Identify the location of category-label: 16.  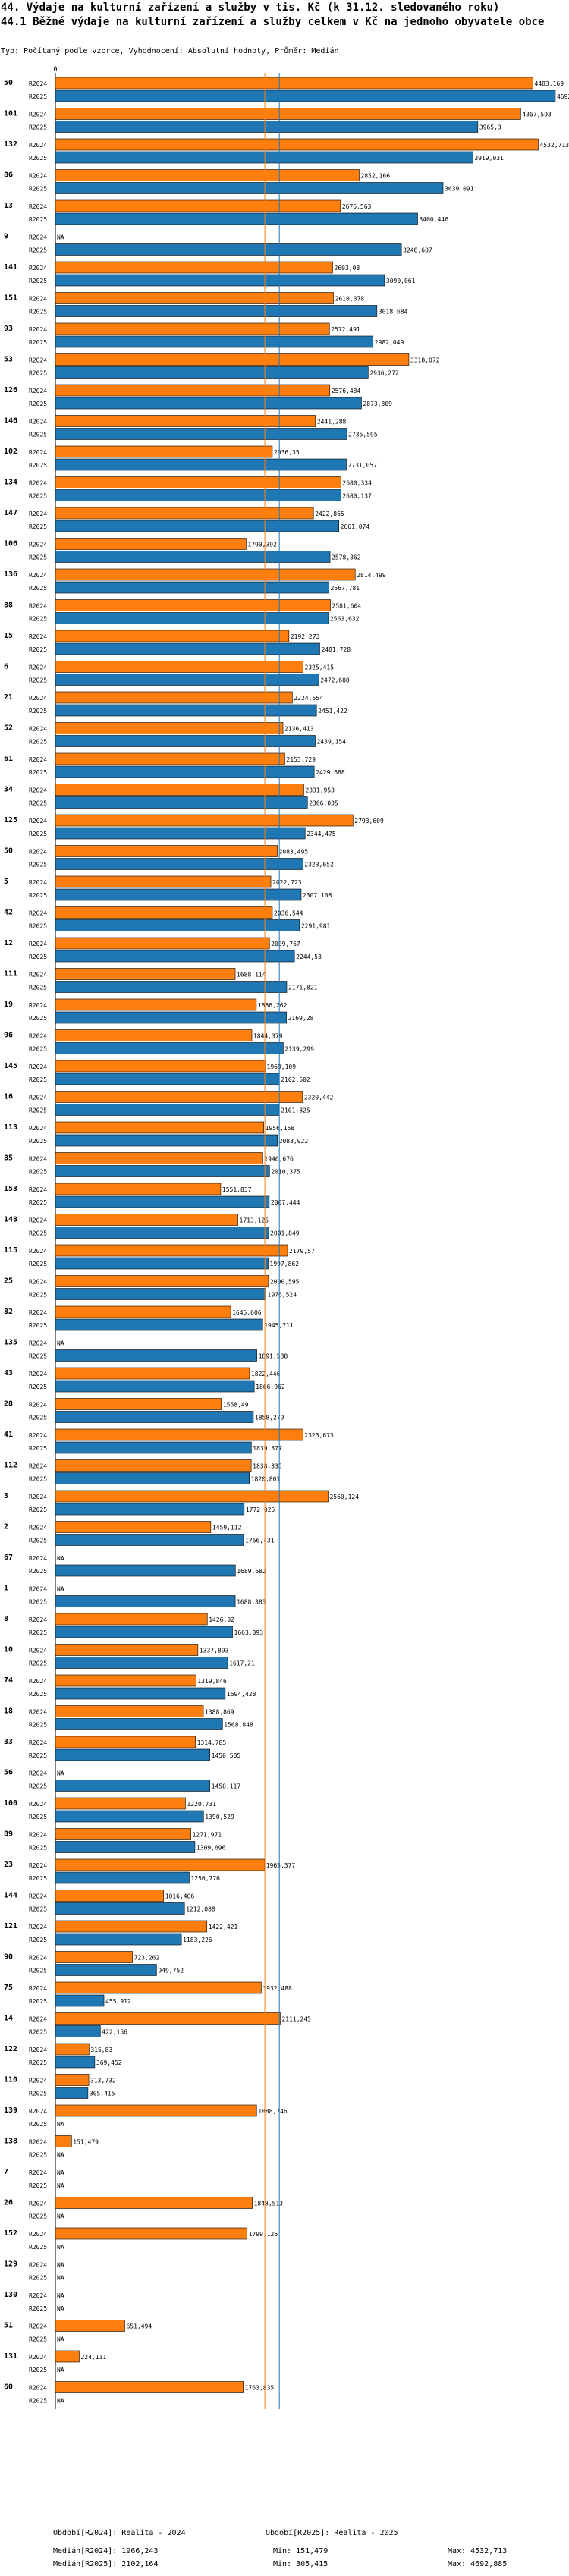
(9, 1097).